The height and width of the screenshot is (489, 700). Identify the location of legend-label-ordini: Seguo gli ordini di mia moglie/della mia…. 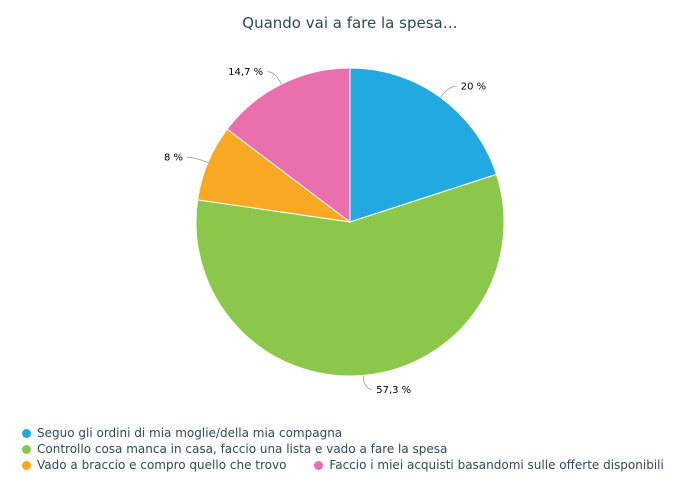
(190, 433).